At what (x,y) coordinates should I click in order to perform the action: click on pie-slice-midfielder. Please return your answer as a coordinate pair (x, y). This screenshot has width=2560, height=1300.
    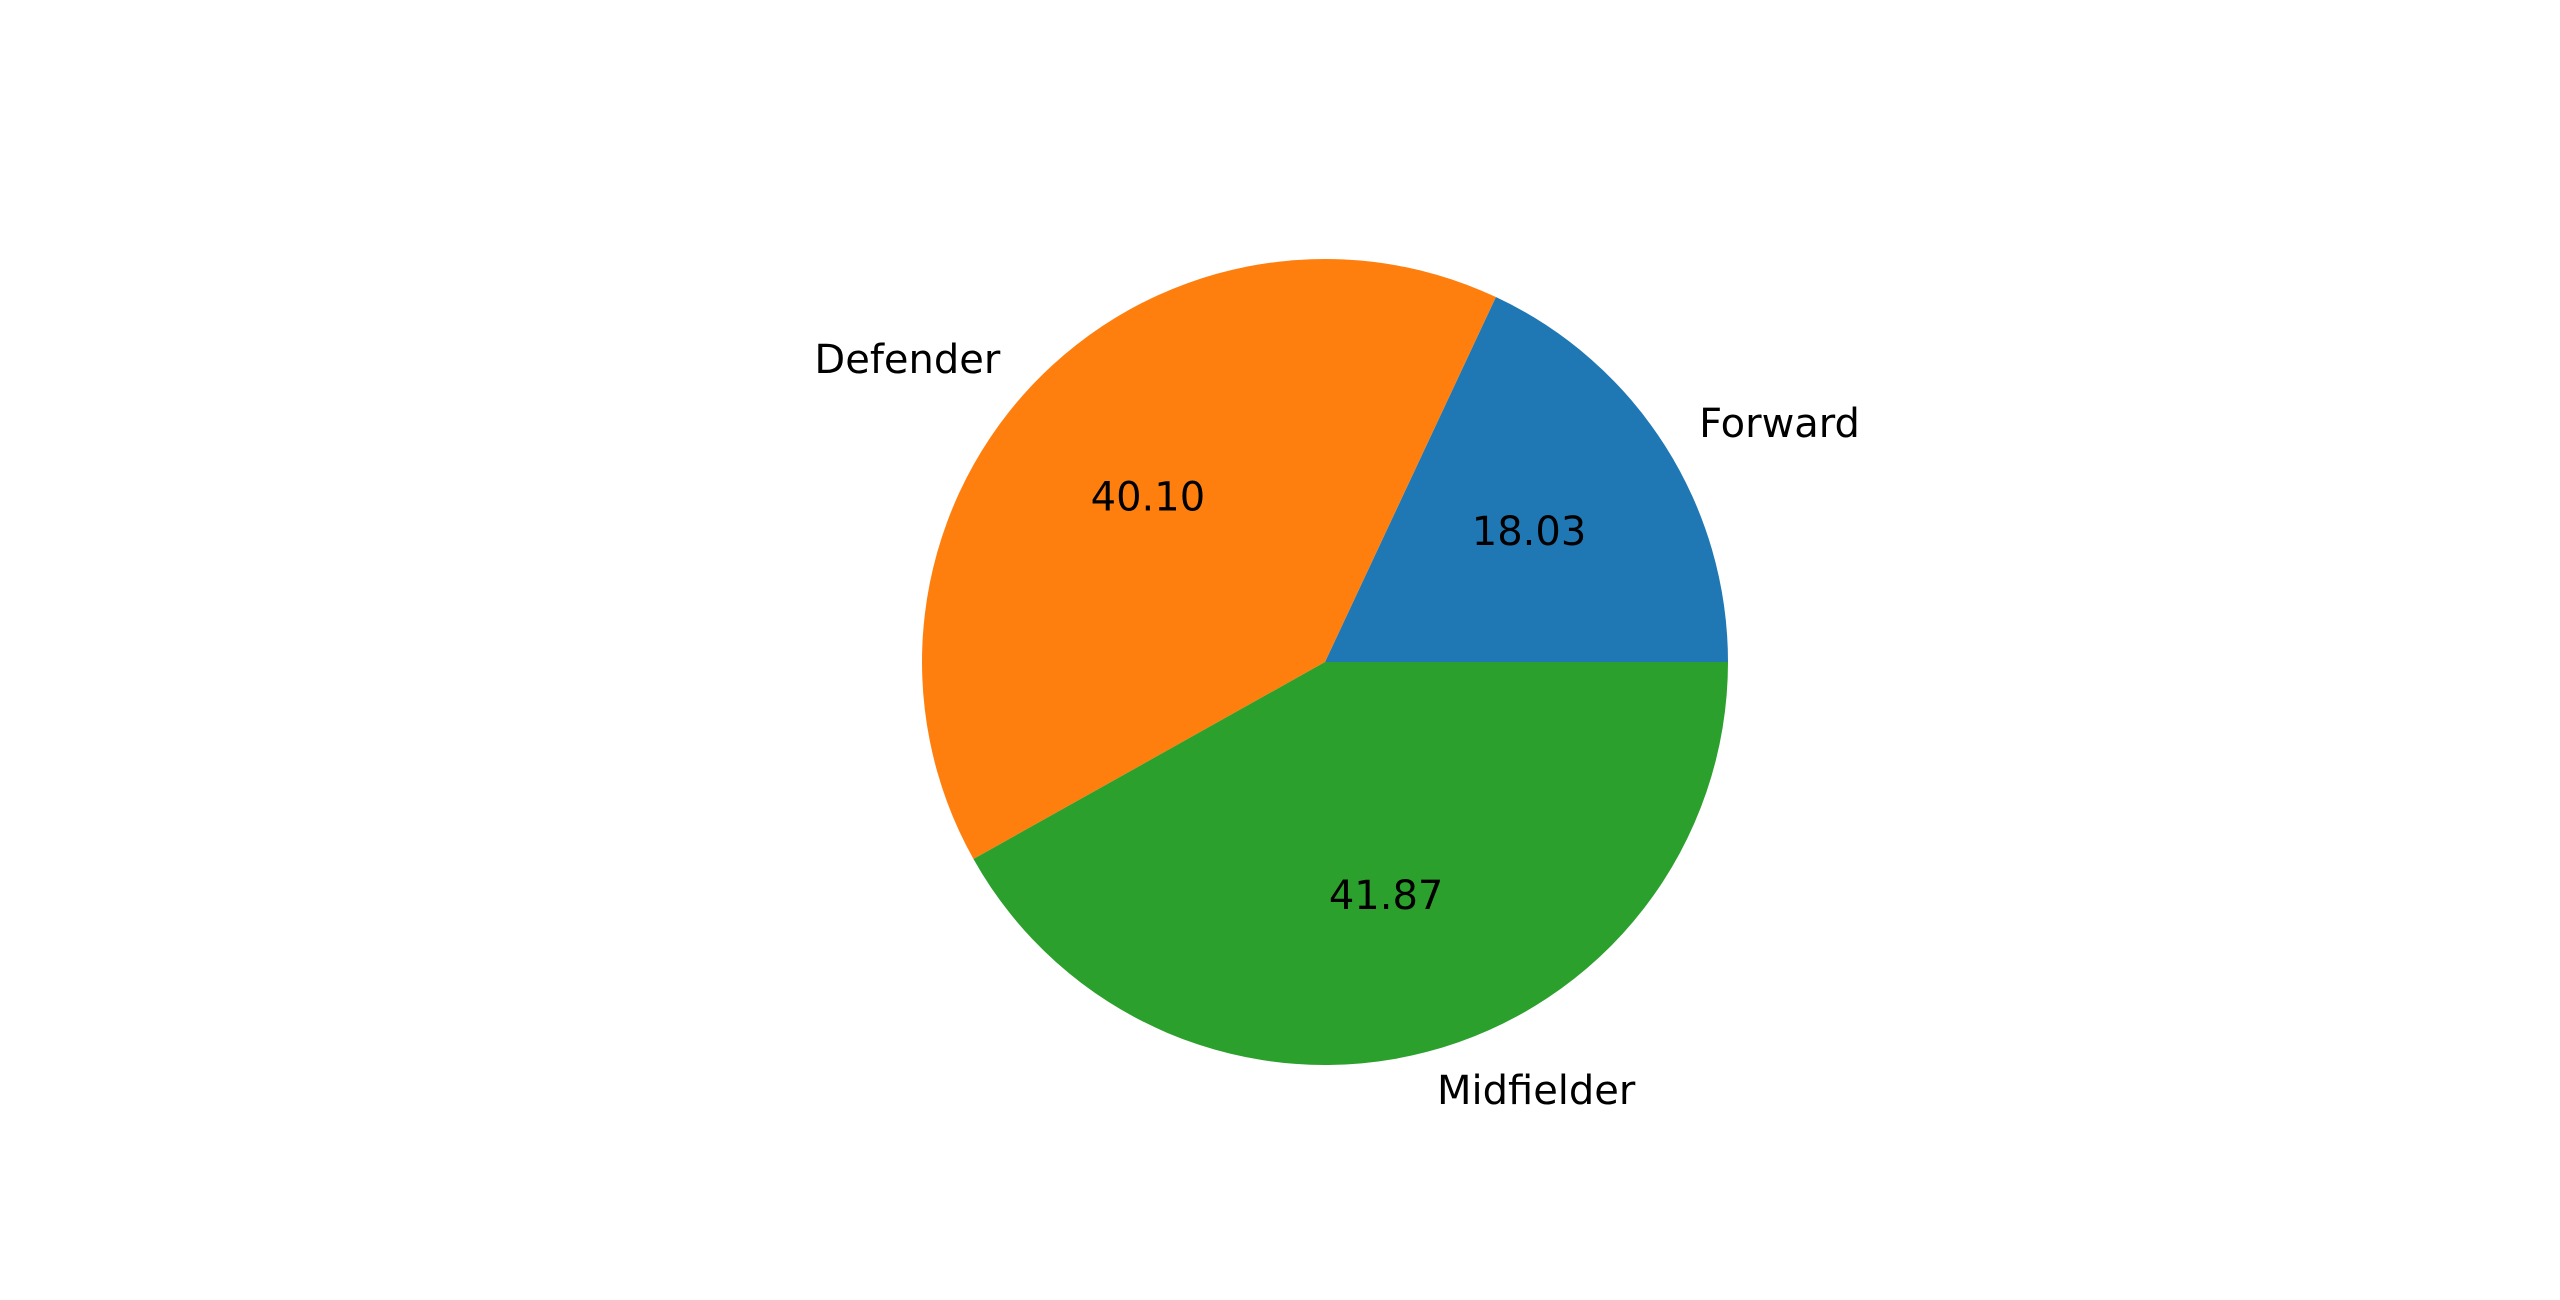
    Looking at the image, I should click on (1350, 863).